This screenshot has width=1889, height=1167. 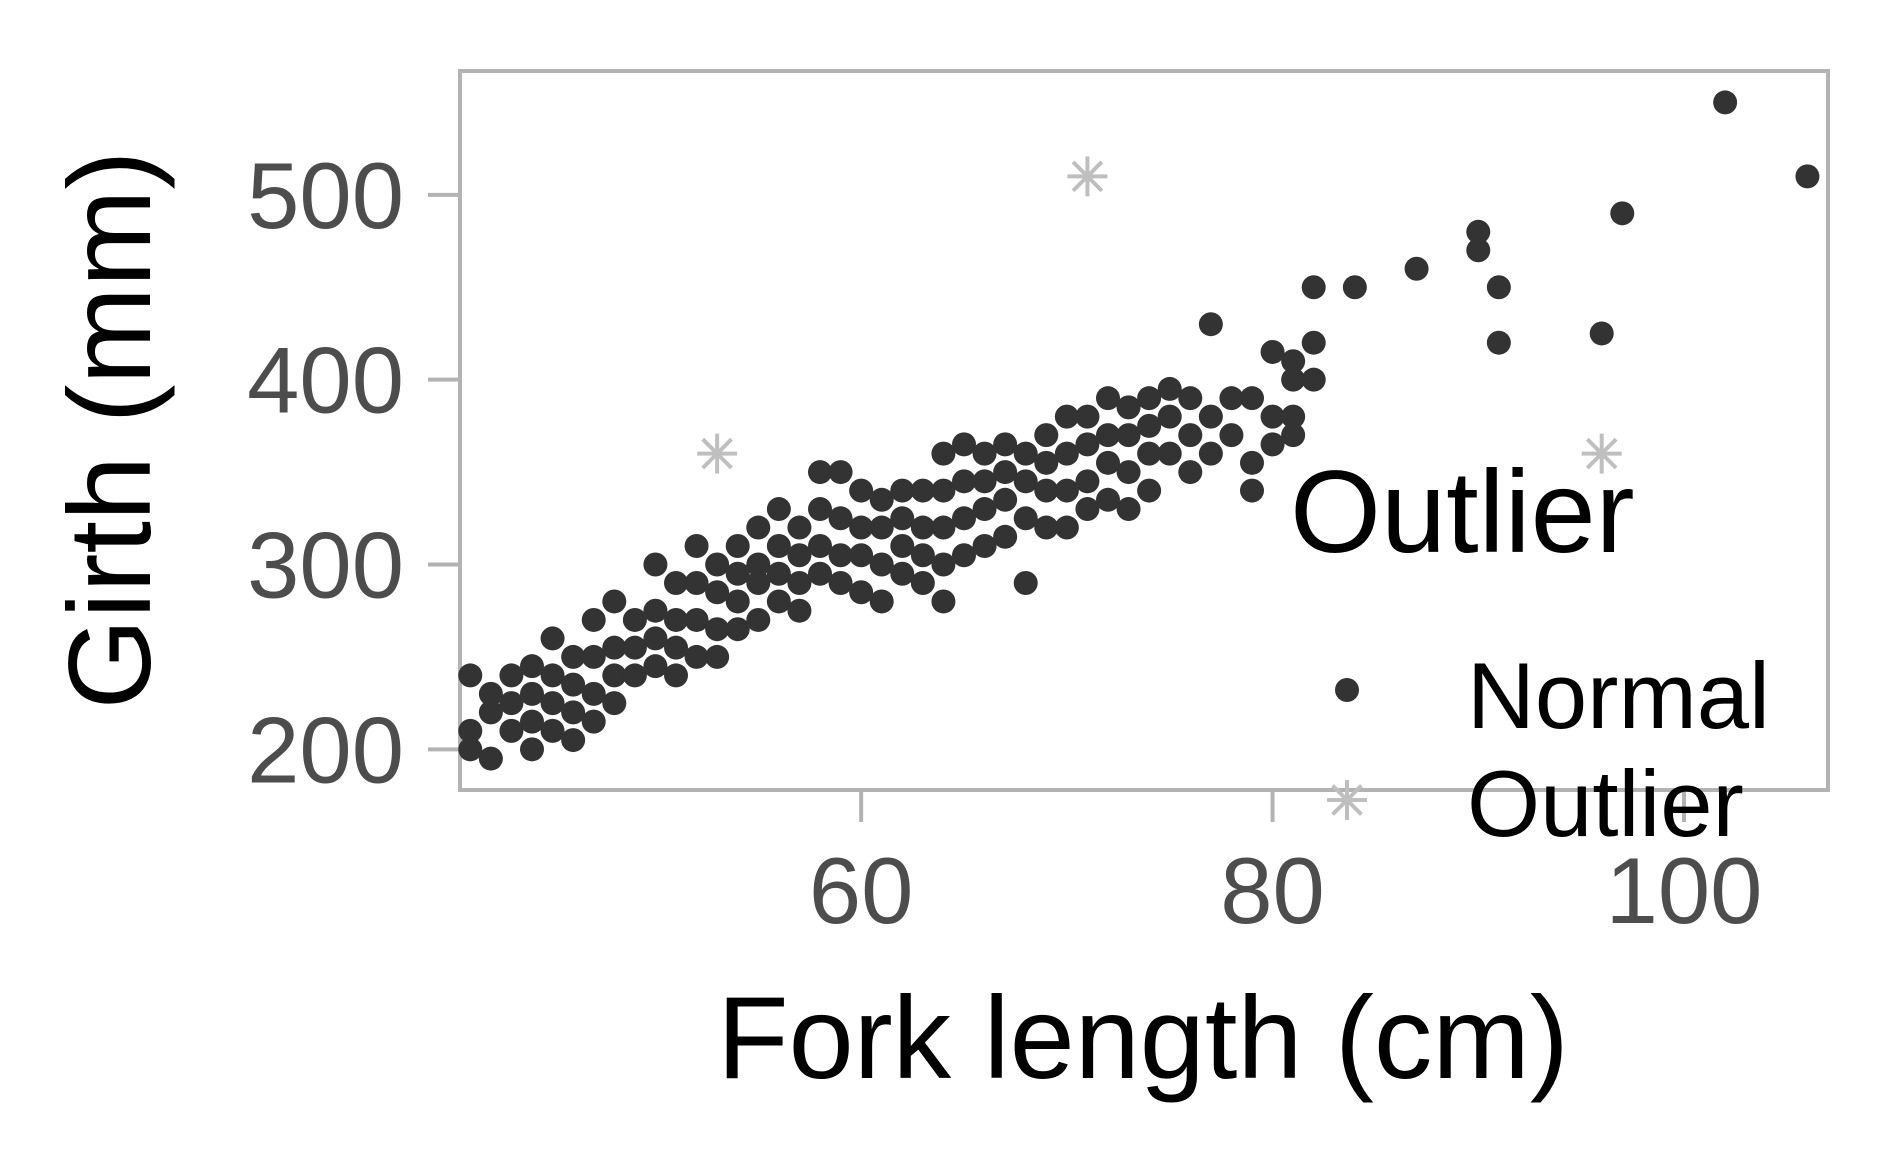 I want to click on legend-asterisk-icon, so click(x=1347, y=800).